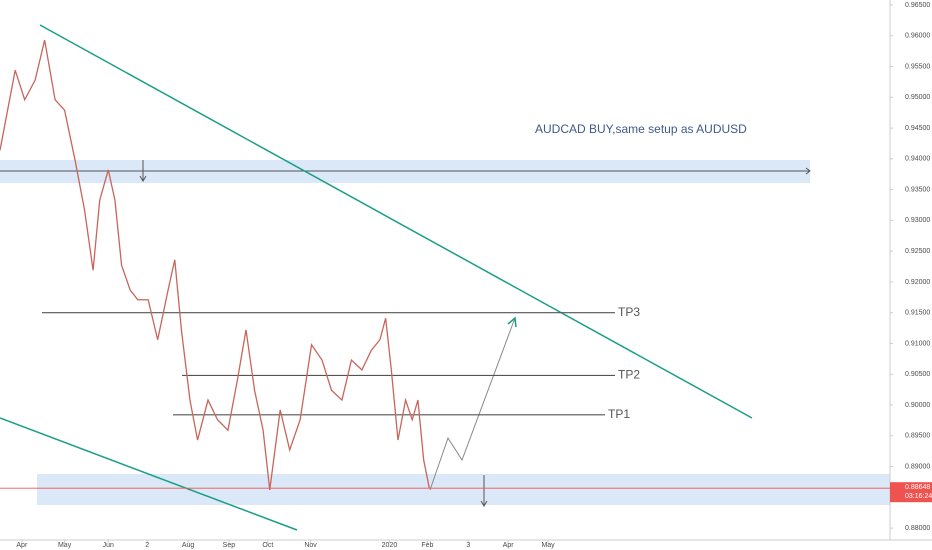 This screenshot has height=550, width=932. What do you see at coordinates (917, 466) in the screenshot?
I see `y-tick-label: 0.89000` at bounding box center [917, 466].